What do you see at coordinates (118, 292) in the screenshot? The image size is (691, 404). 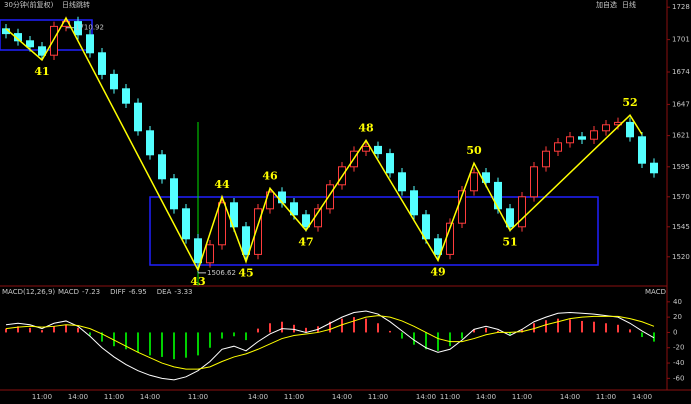 I see `legend-name: DIFF` at bounding box center [118, 292].